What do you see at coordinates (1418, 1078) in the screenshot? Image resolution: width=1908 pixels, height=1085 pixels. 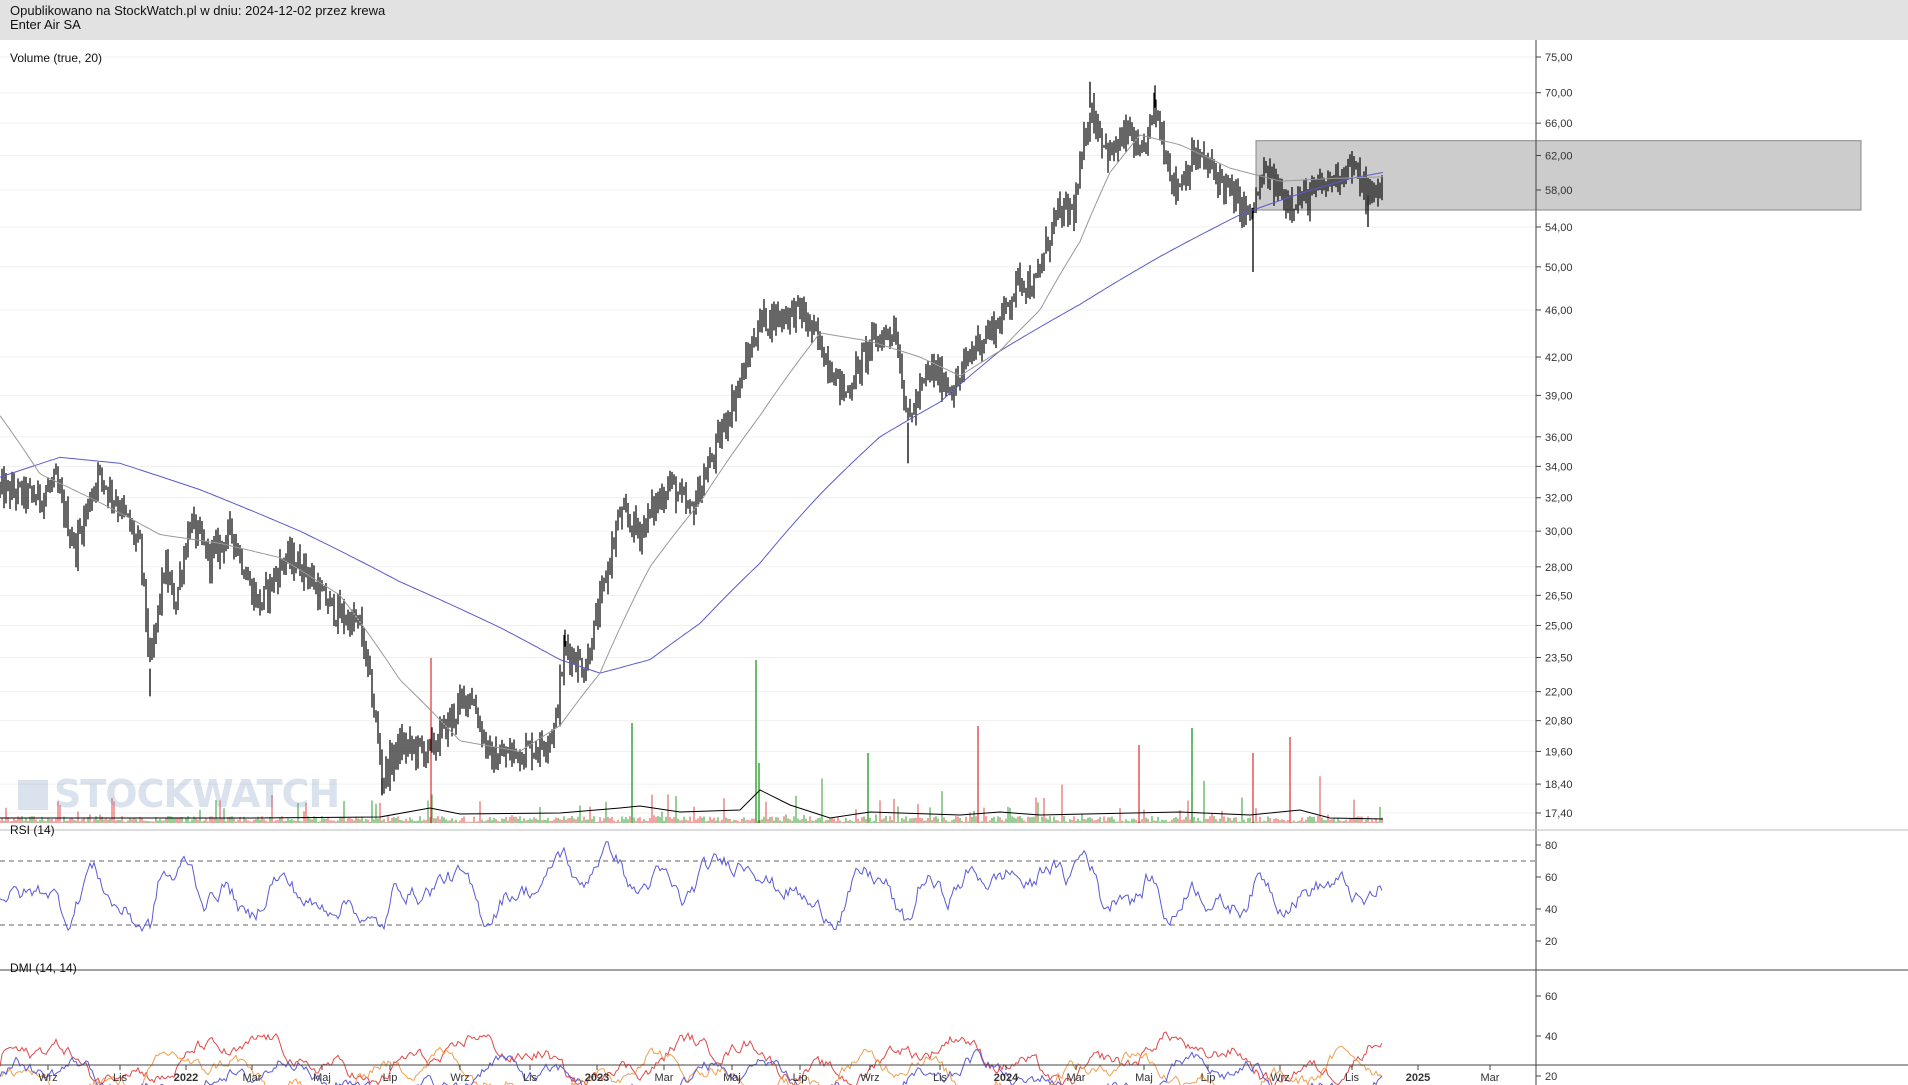 I see `time-tick-label: 2025` at bounding box center [1418, 1078].